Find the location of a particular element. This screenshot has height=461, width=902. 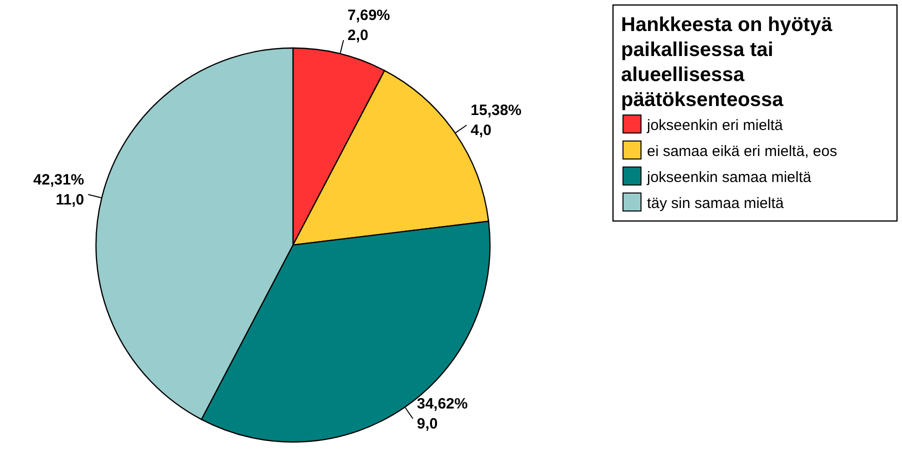

data-label: 15,38% 4,0 is located at coordinates (496, 121).